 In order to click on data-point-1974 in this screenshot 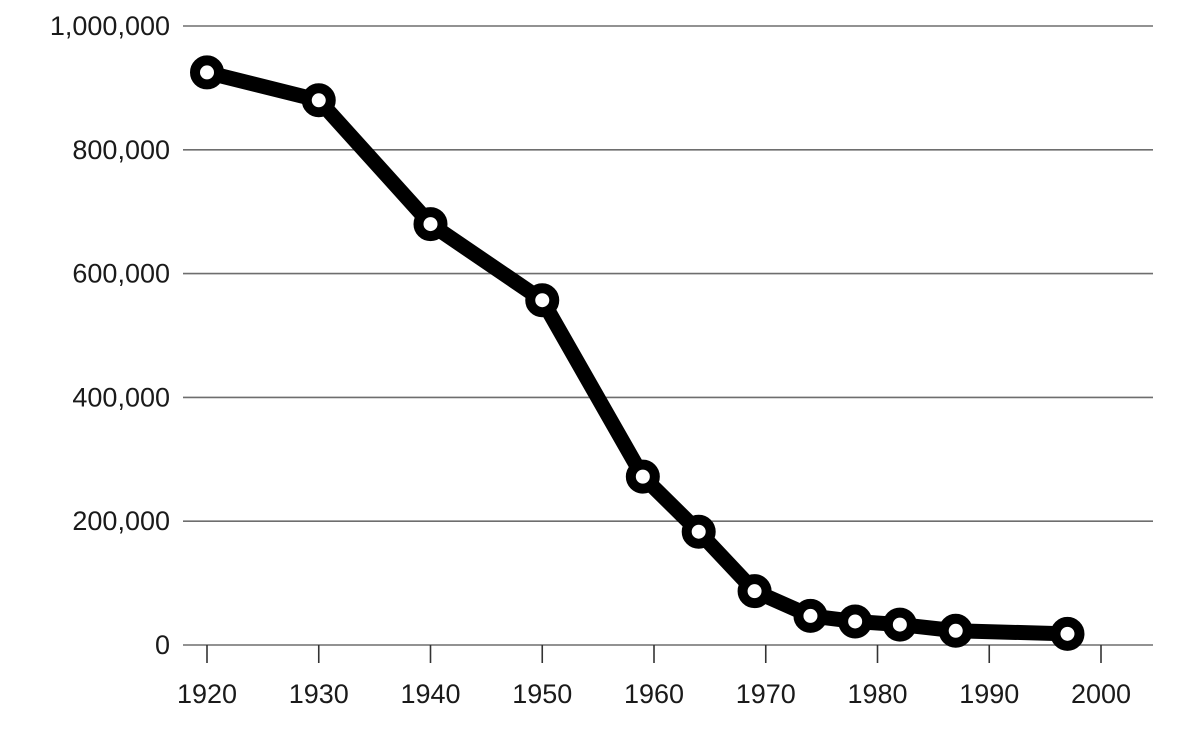, I will do `click(810, 615)`.